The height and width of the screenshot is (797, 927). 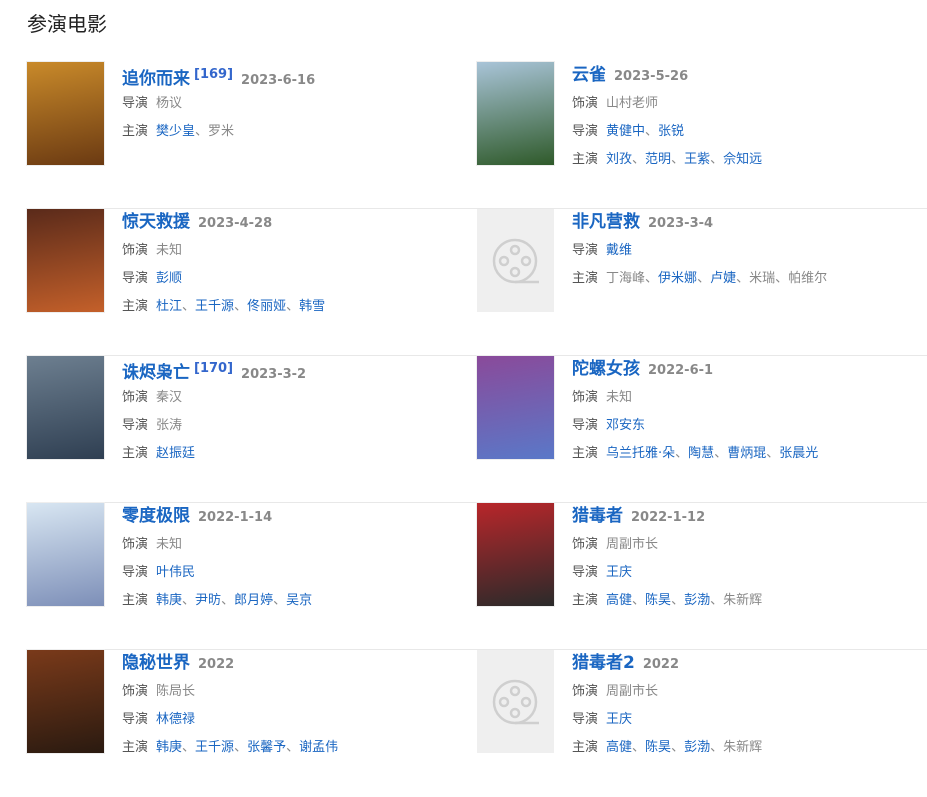 I want to click on film-reel-icon, so click(x=515, y=702).